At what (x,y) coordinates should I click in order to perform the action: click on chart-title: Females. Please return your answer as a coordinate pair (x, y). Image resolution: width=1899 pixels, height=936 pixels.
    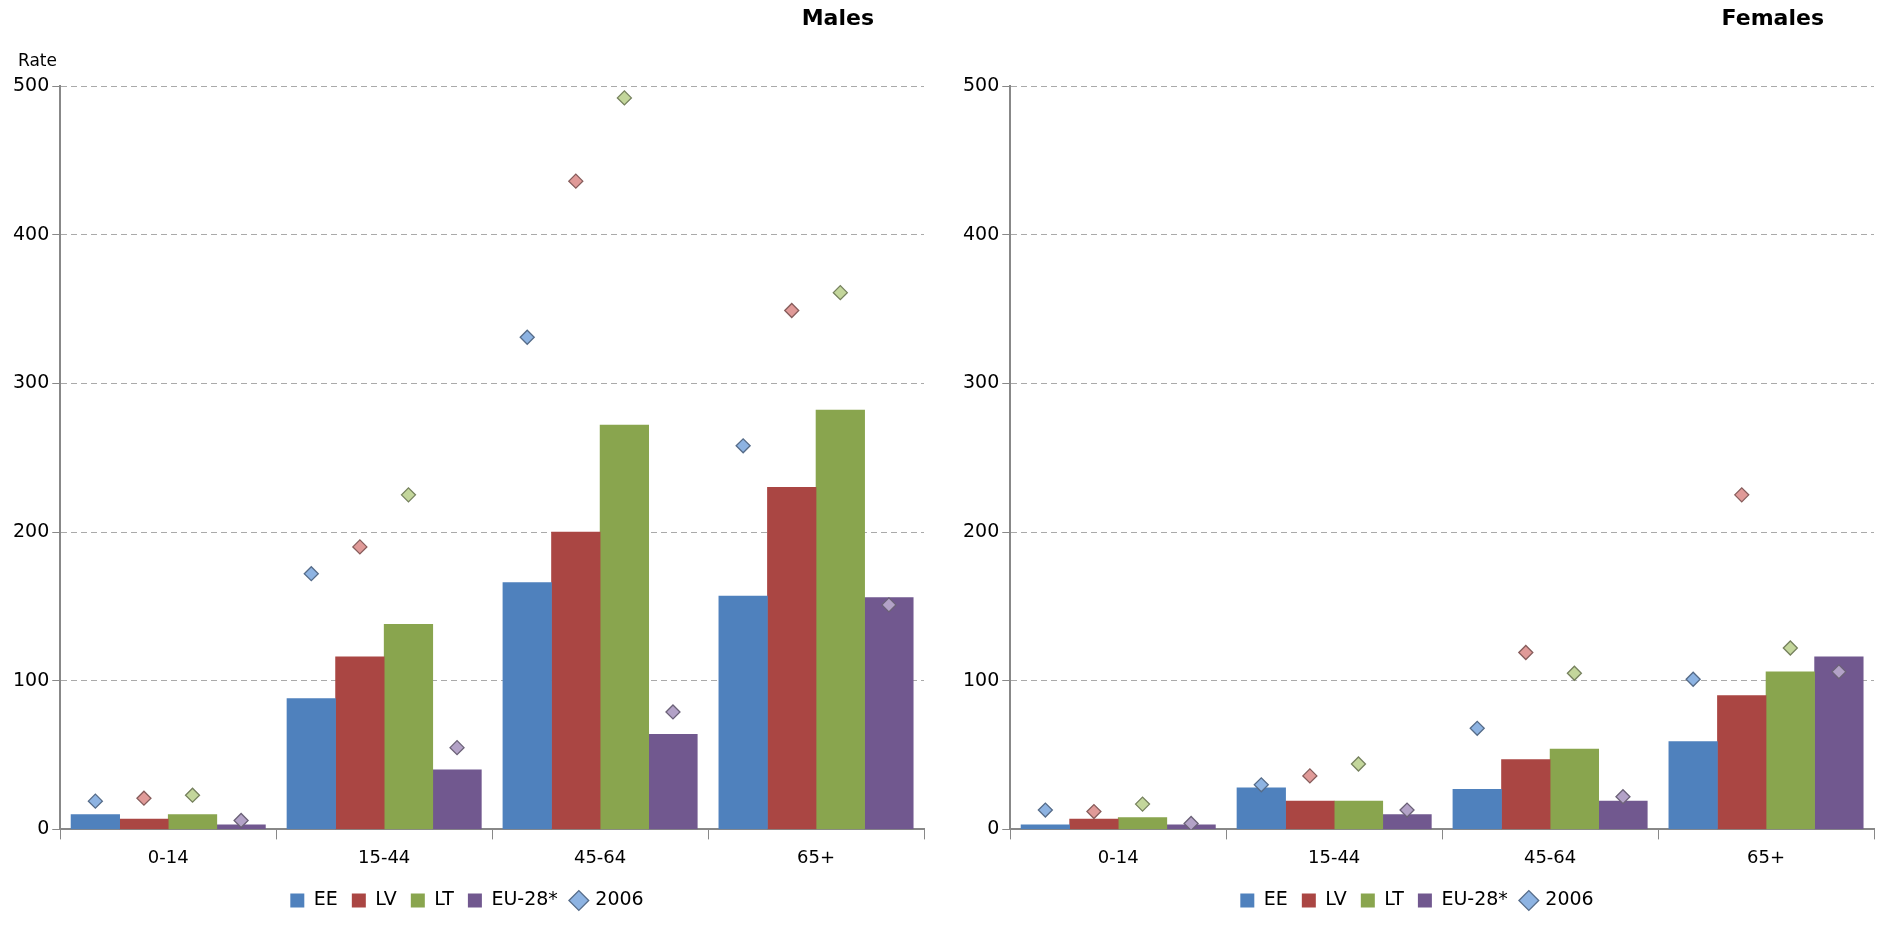
    Looking at the image, I should click on (1772, 17).